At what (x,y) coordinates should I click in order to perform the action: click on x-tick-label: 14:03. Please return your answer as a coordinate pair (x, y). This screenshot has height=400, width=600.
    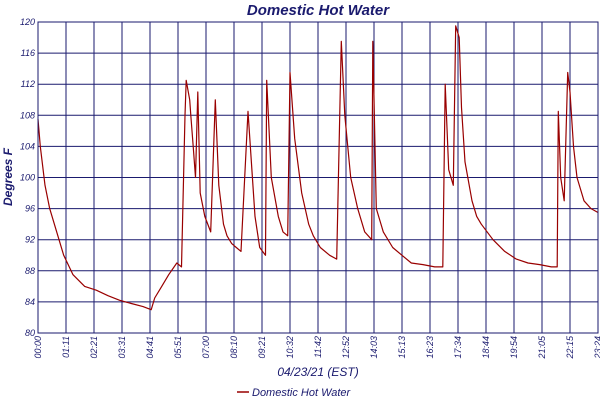
    Looking at the image, I should click on (374, 347).